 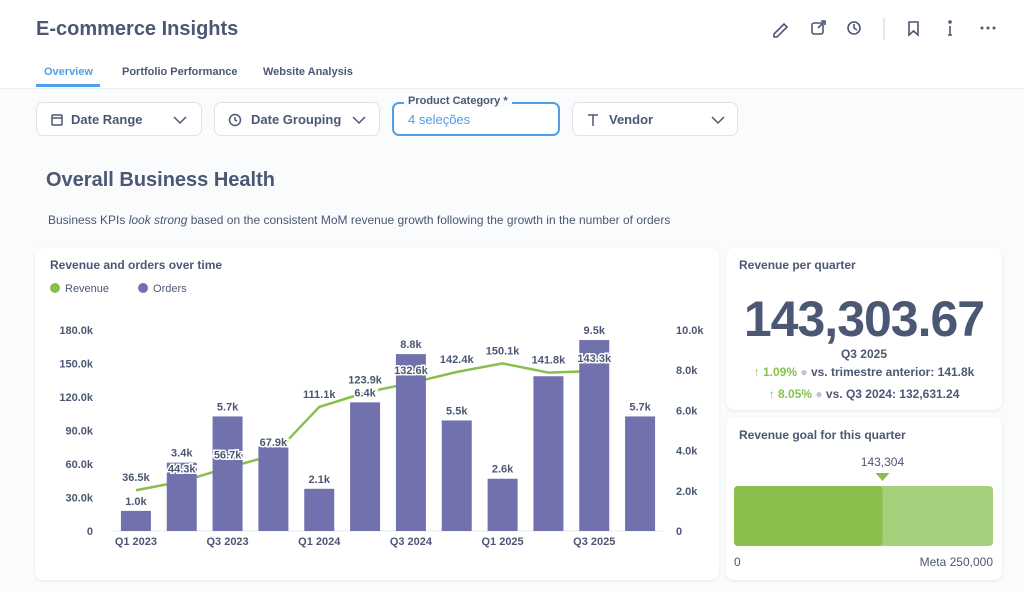 I want to click on kpi-period: Q3 2025, so click(x=864, y=354).